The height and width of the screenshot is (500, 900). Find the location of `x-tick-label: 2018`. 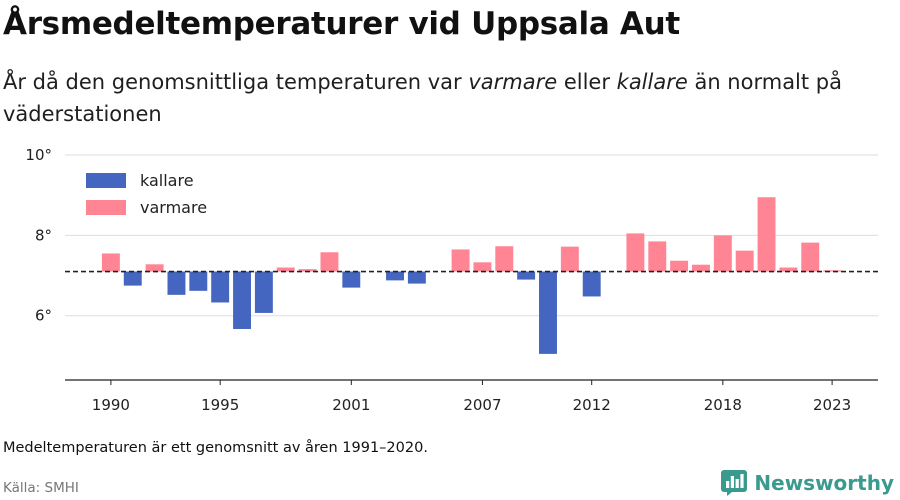

x-tick-label: 2018 is located at coordinates (723, 405).